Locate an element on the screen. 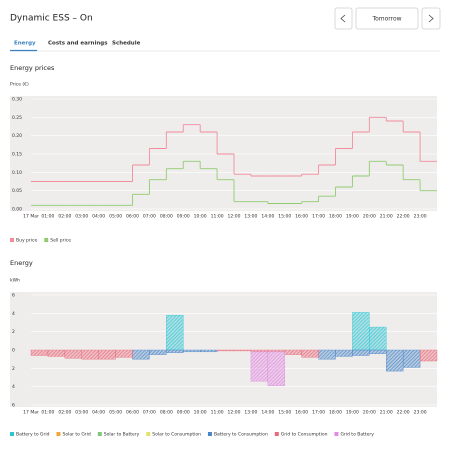  date-label: Tomorrow is located at coordinates (386, 19).